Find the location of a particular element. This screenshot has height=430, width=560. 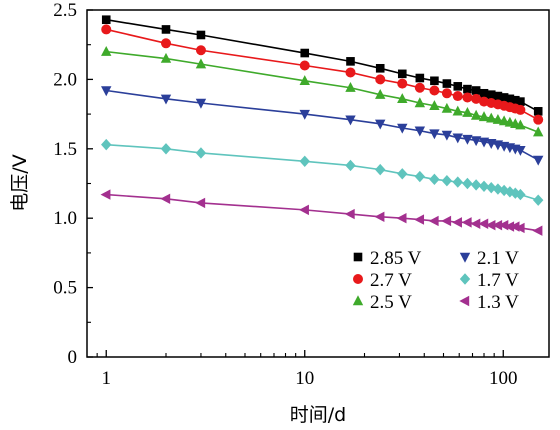

series-2-1-Vv is located at coordinates (322, 126).